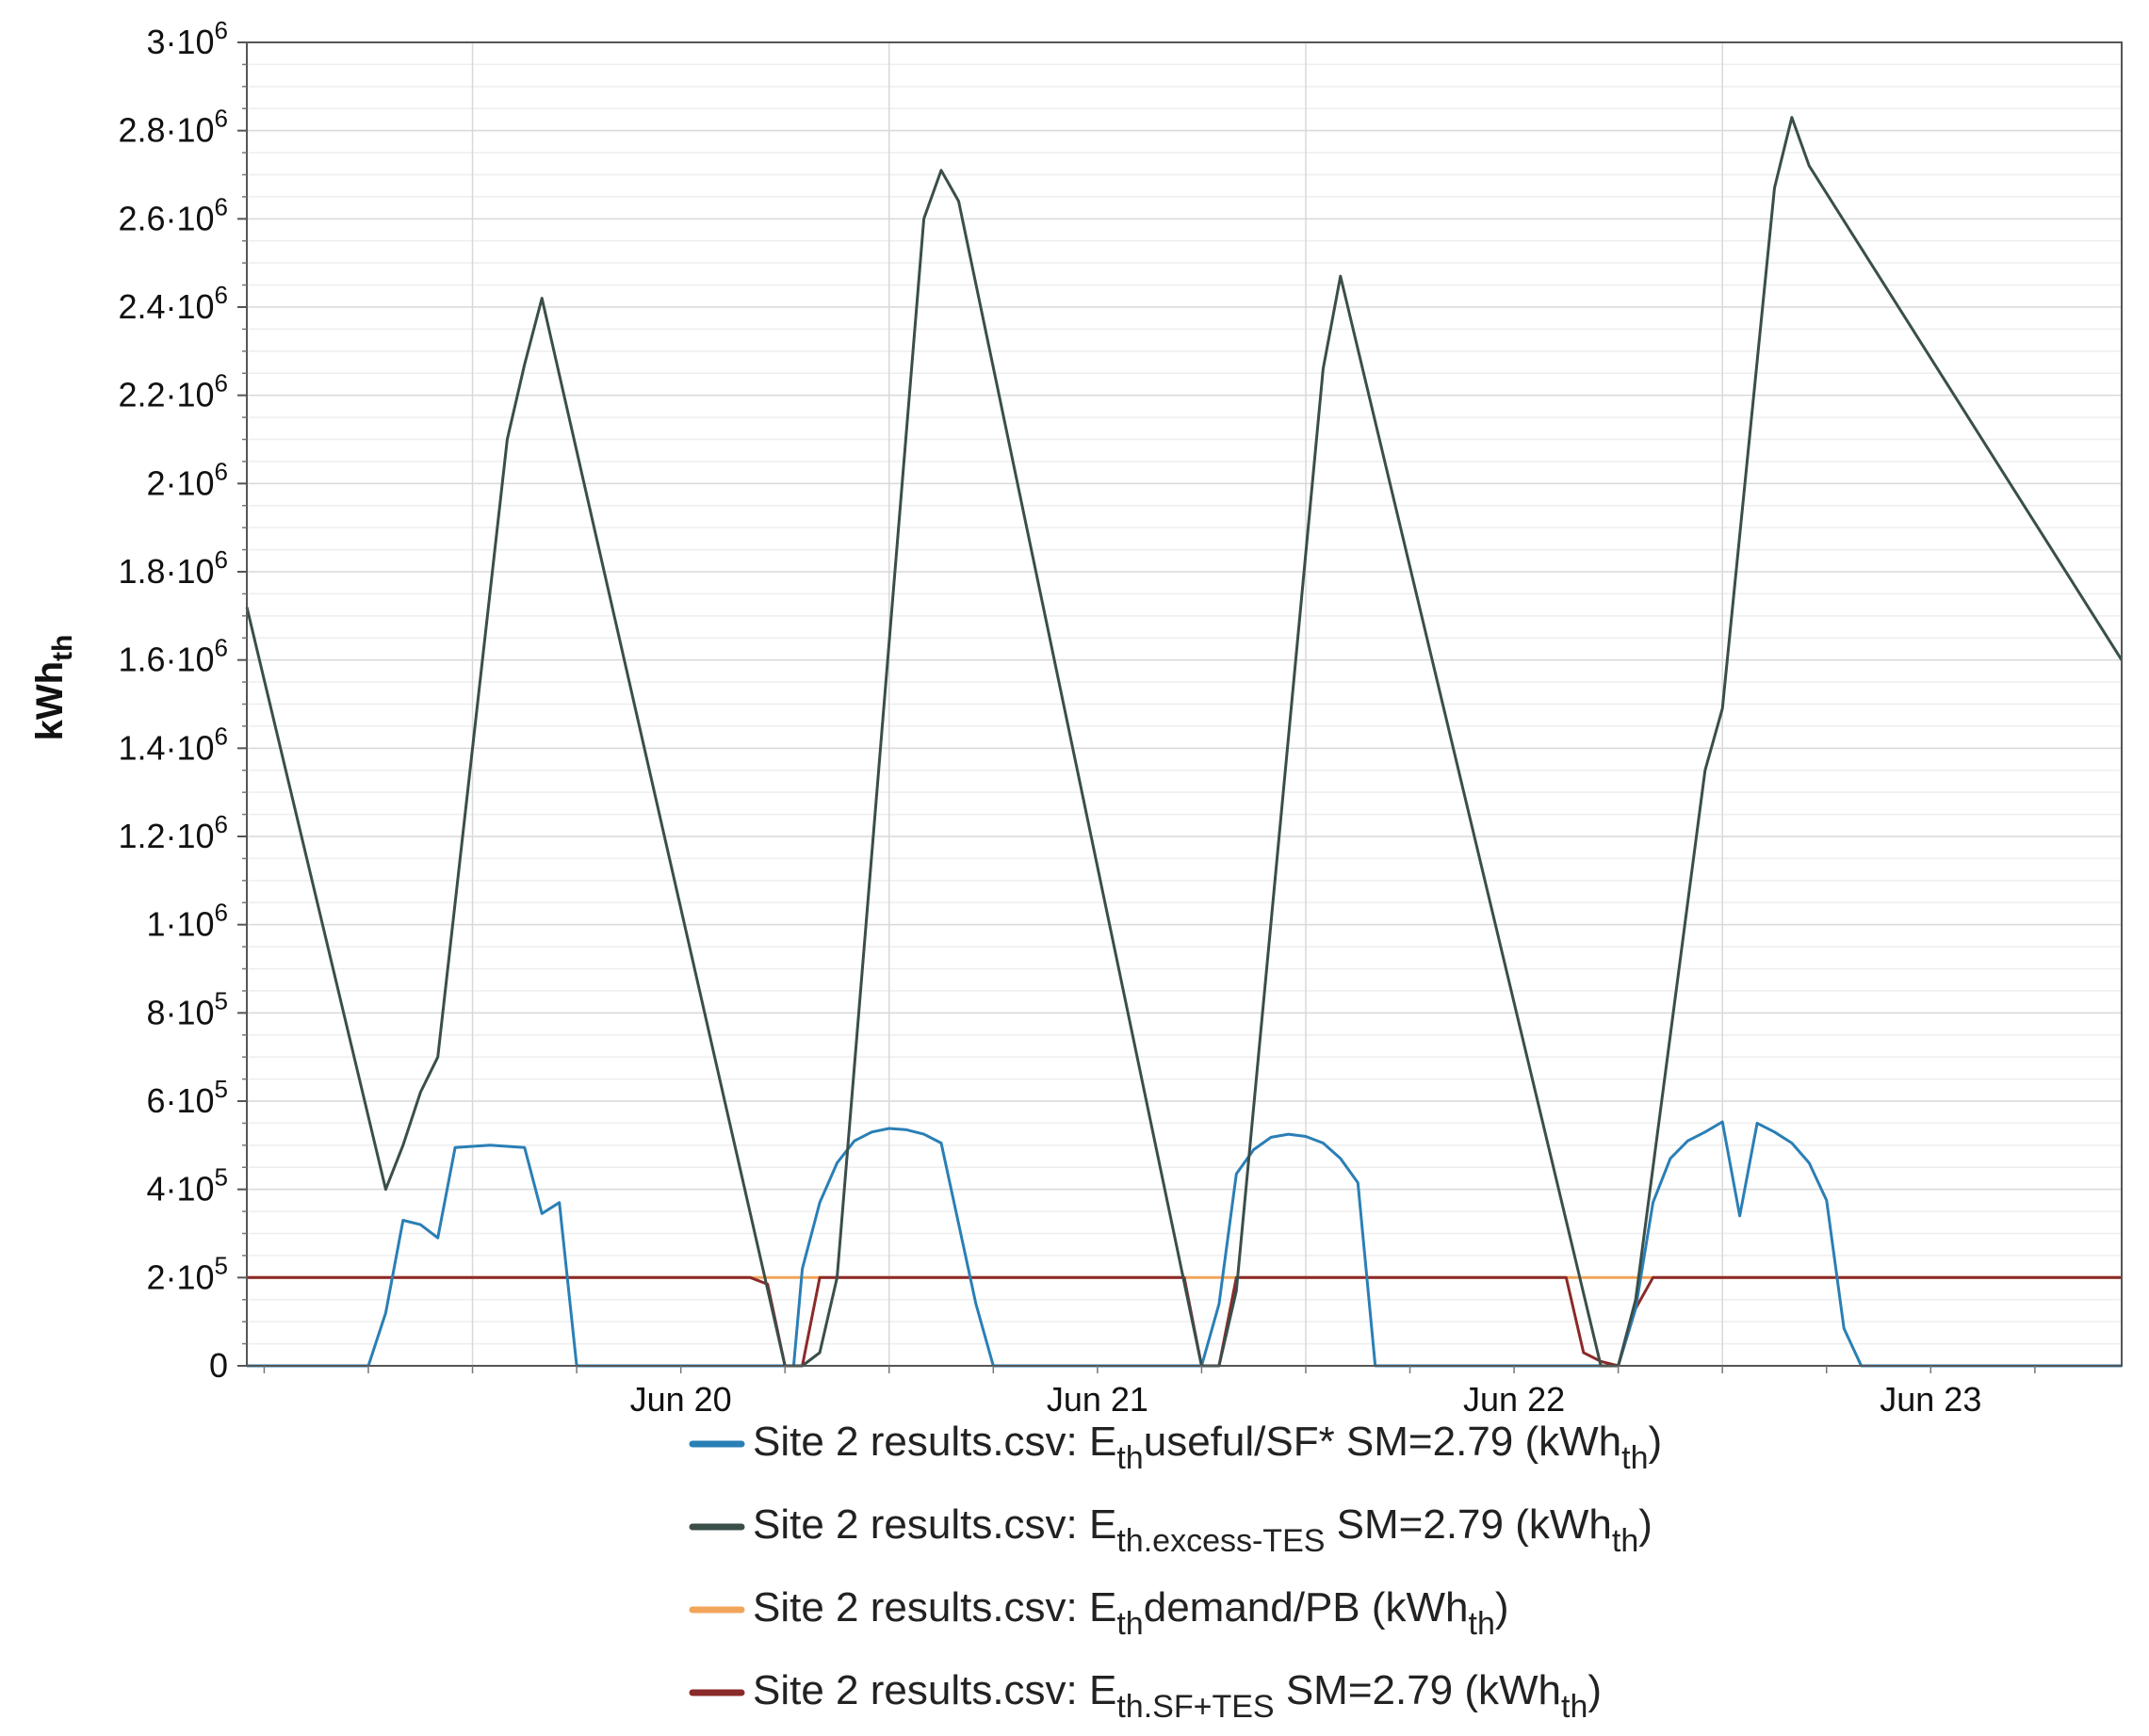 This screenshot has width=2149, height=1736. I want to click on y-tick-label: 1.8·10⁶, so click(173, 568).